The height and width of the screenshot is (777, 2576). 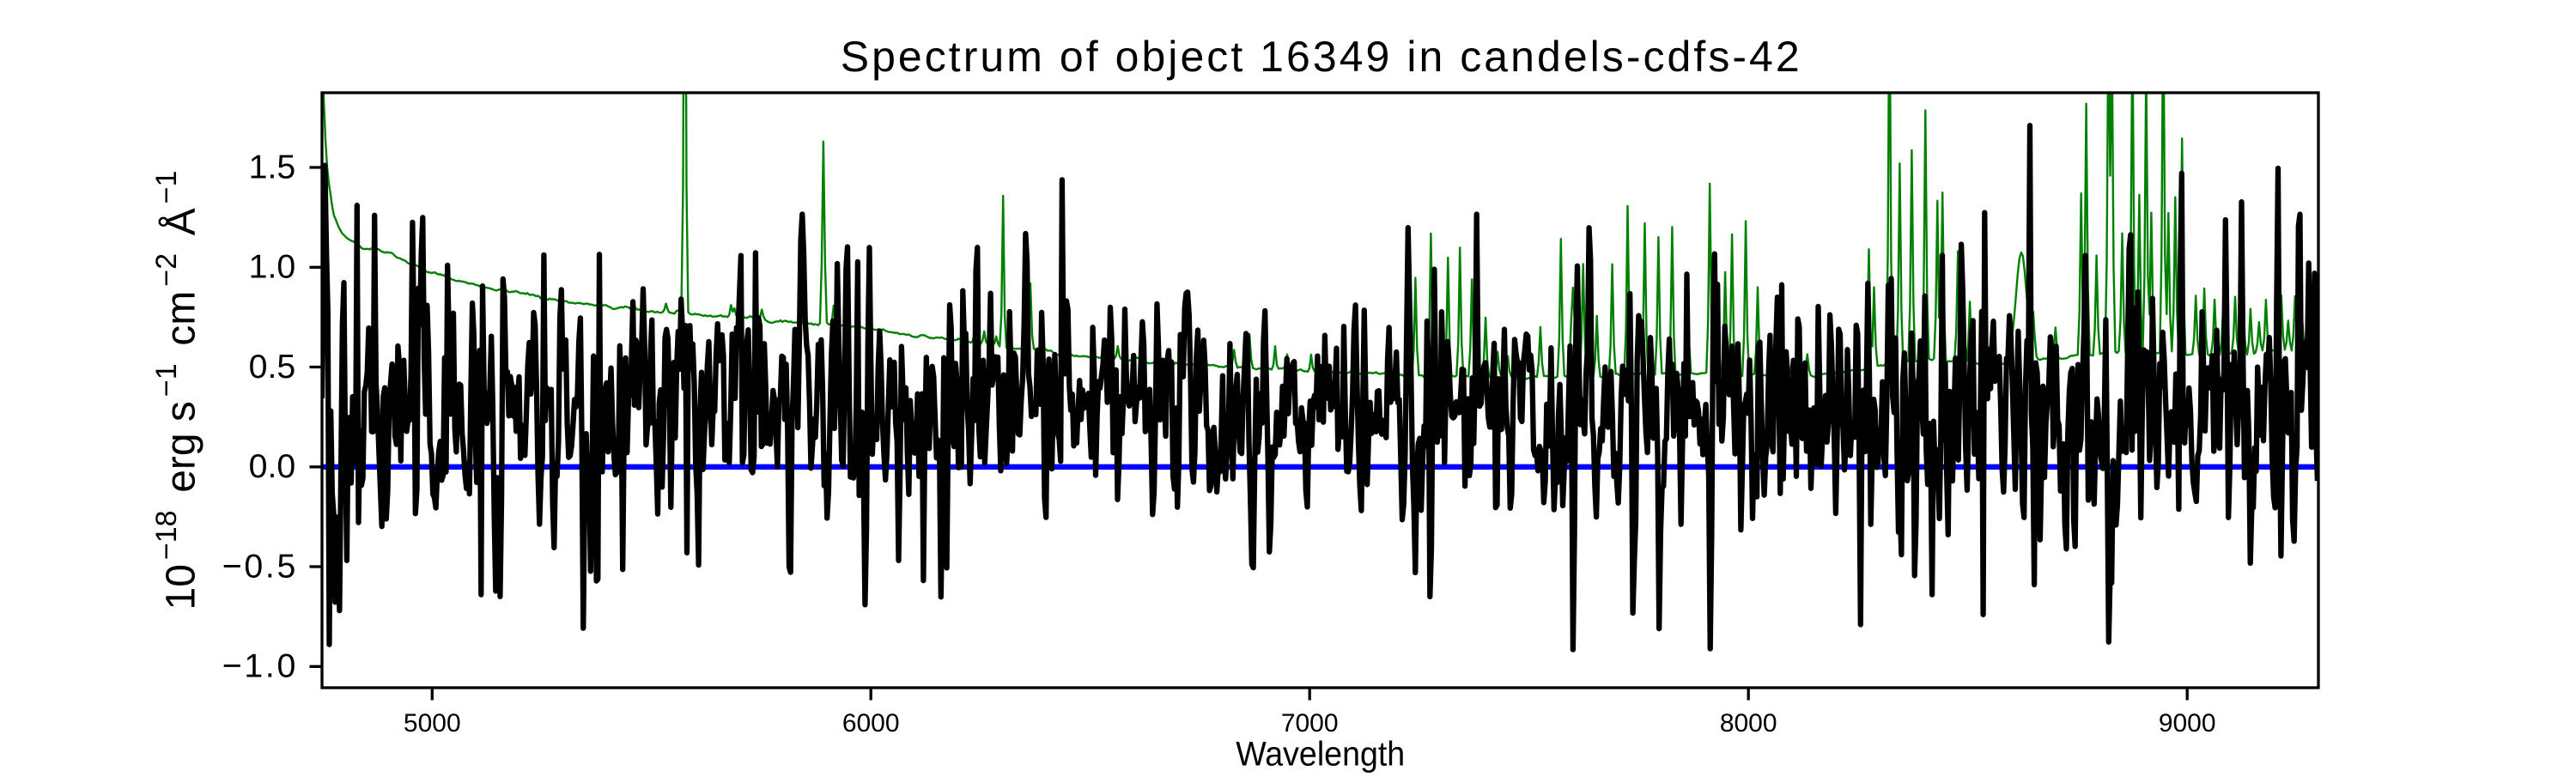 What do you see at coordinates (1748, 723) in the screenshot?
I see `svg-text: 8000` at bounding box center [1748, 723].